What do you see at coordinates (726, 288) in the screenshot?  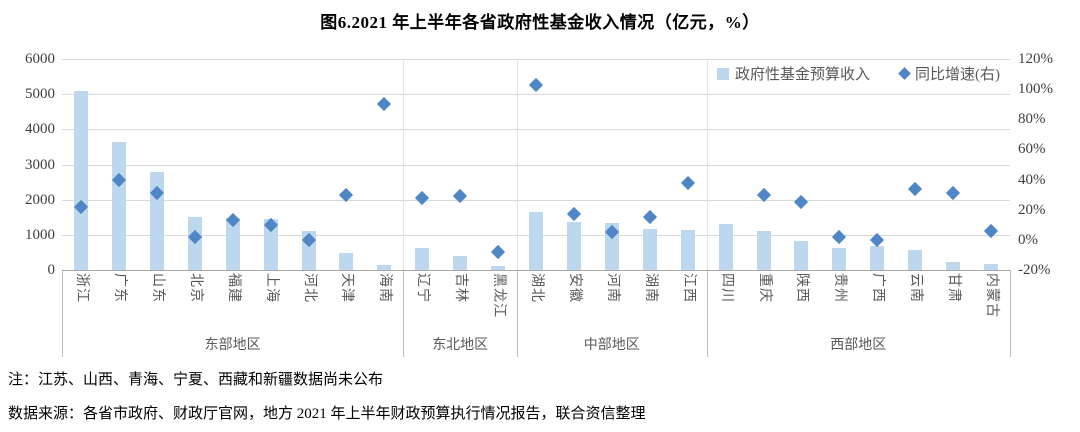 I see `category-label: 四川` at bounding box center [726, 288].